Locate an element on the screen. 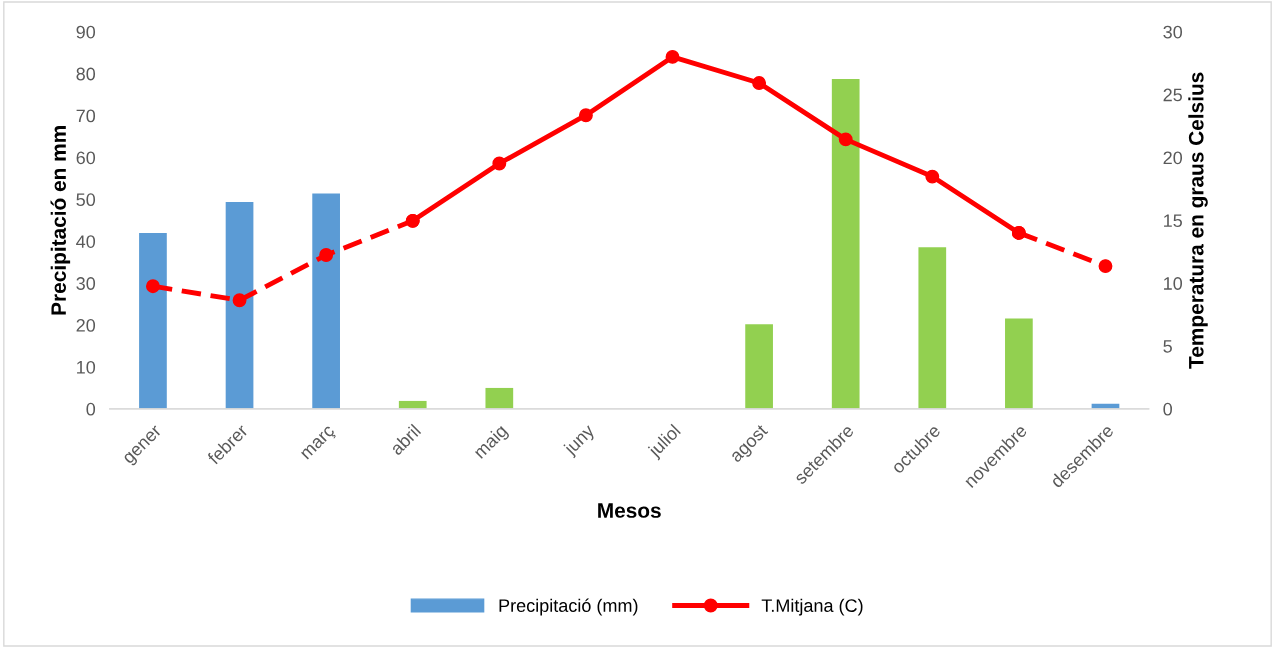 The image size is (1275, 648). y-tick-label: 0 is located at coordinates (91, 409).